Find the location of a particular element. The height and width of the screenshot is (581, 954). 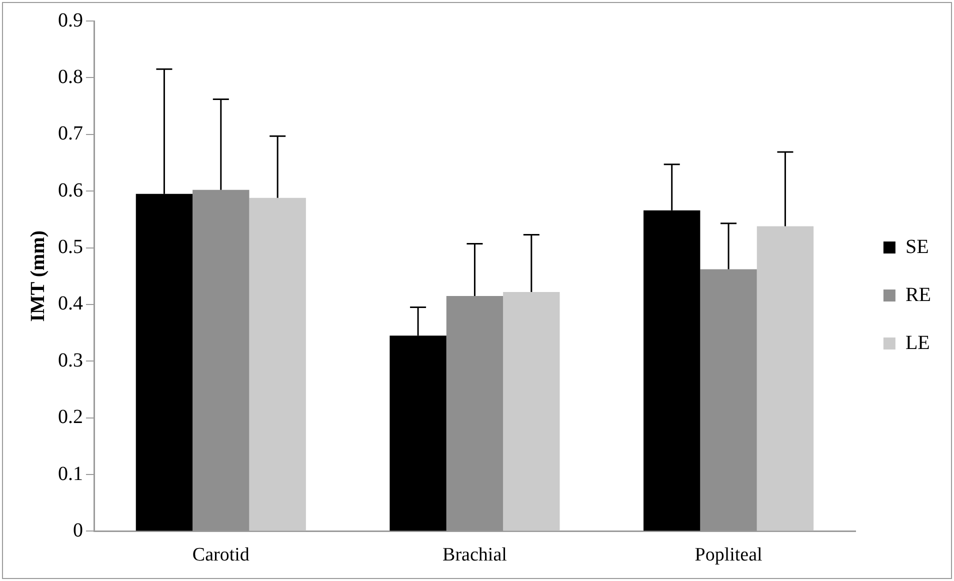

y-tick-label: 0.3 is located at coordinates (70, 360).